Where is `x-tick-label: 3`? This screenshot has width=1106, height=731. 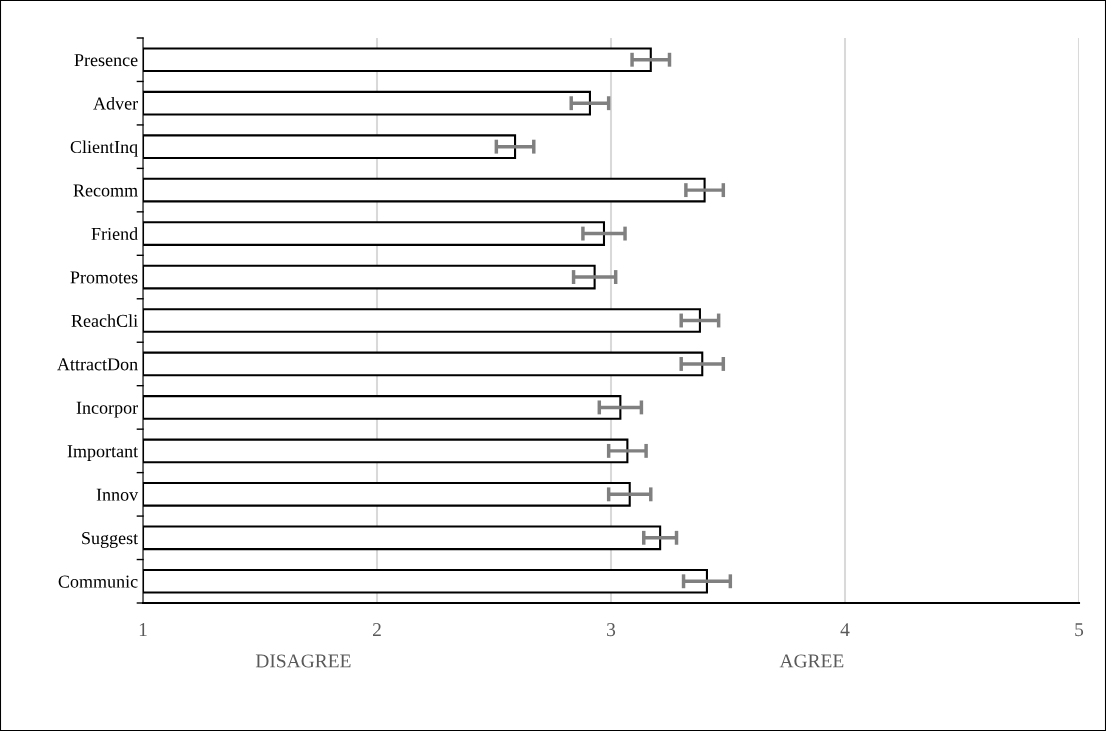 x-tick-label: 3 is located at coordinates (611, 630).